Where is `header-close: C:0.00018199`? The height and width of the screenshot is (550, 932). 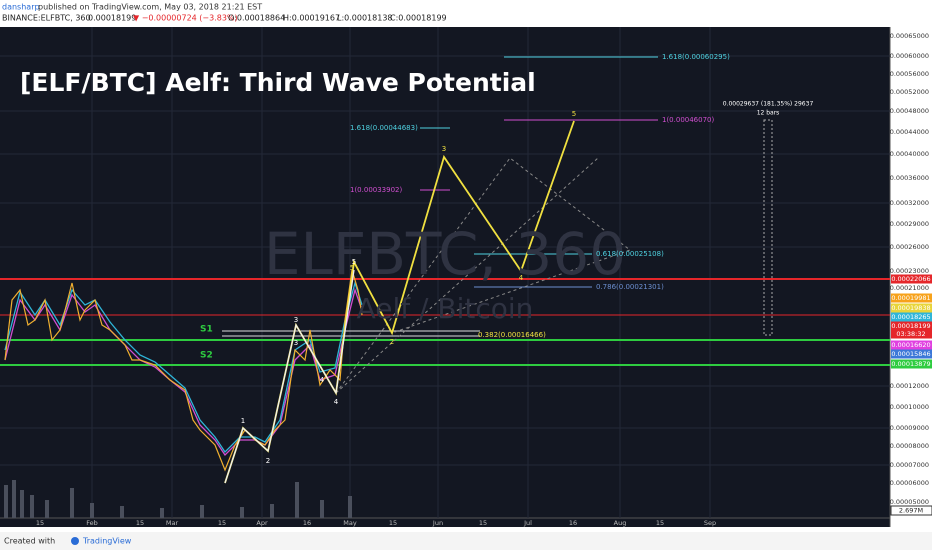
header-close: C:0.00018199 is located at coordinates (418, 18).